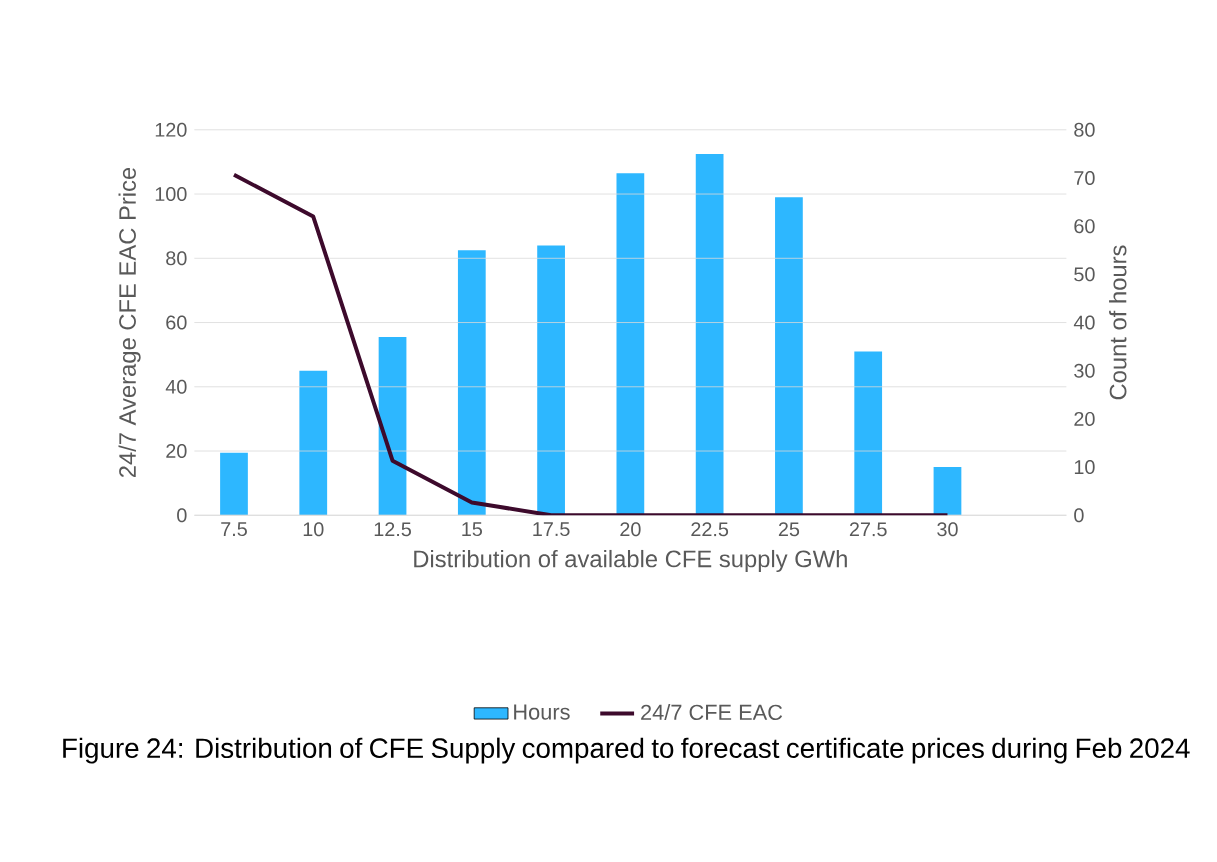  What do you see at coordinates (171, 129) in the screenshot?
I see `y-tick-label: 120` at bounding box center [171, 129].